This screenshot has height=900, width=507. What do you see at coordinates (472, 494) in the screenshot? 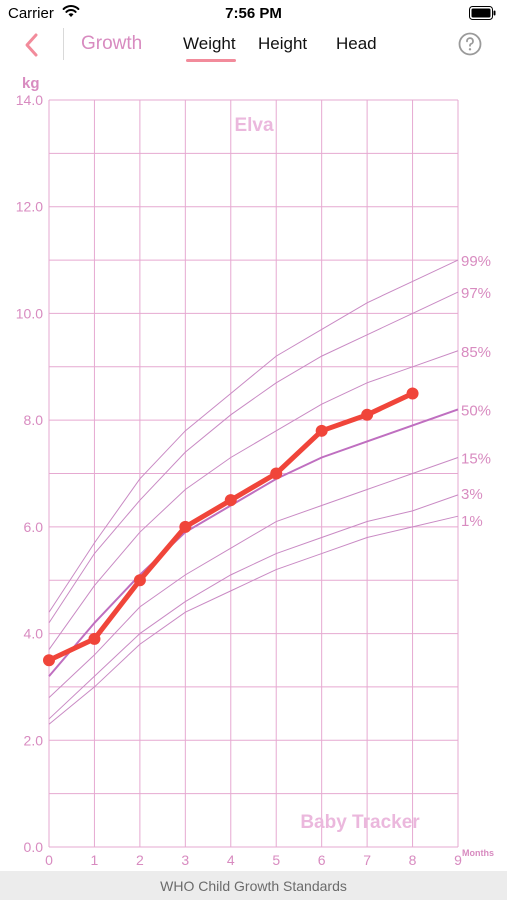
I see `percentile-label: 3%` at bounding box center [472, 494].